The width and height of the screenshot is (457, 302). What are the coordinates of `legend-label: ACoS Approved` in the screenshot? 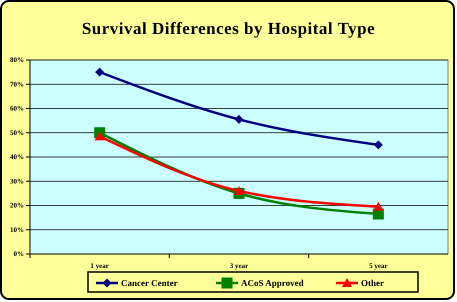 It's located at (272, 283).